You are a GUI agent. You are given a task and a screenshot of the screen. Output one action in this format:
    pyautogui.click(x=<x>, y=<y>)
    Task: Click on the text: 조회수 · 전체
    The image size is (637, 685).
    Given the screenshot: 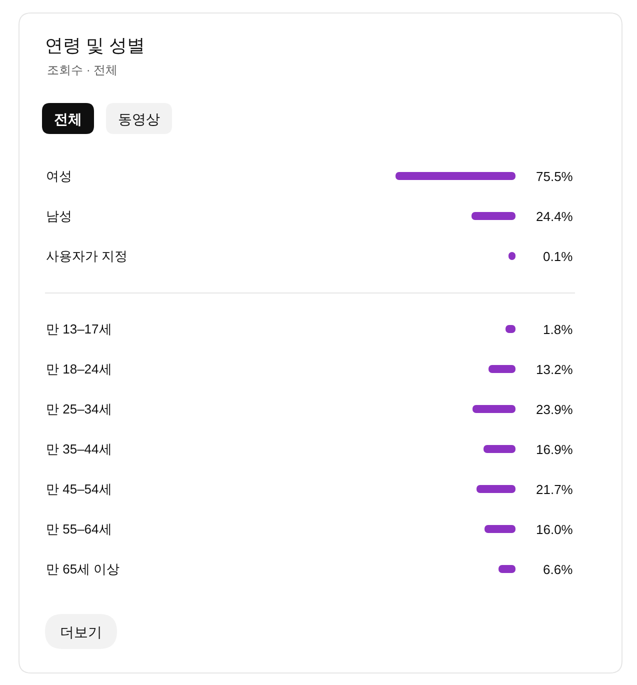 What is the action you would take?
    pyautogui.click(x=82, y=70)
    